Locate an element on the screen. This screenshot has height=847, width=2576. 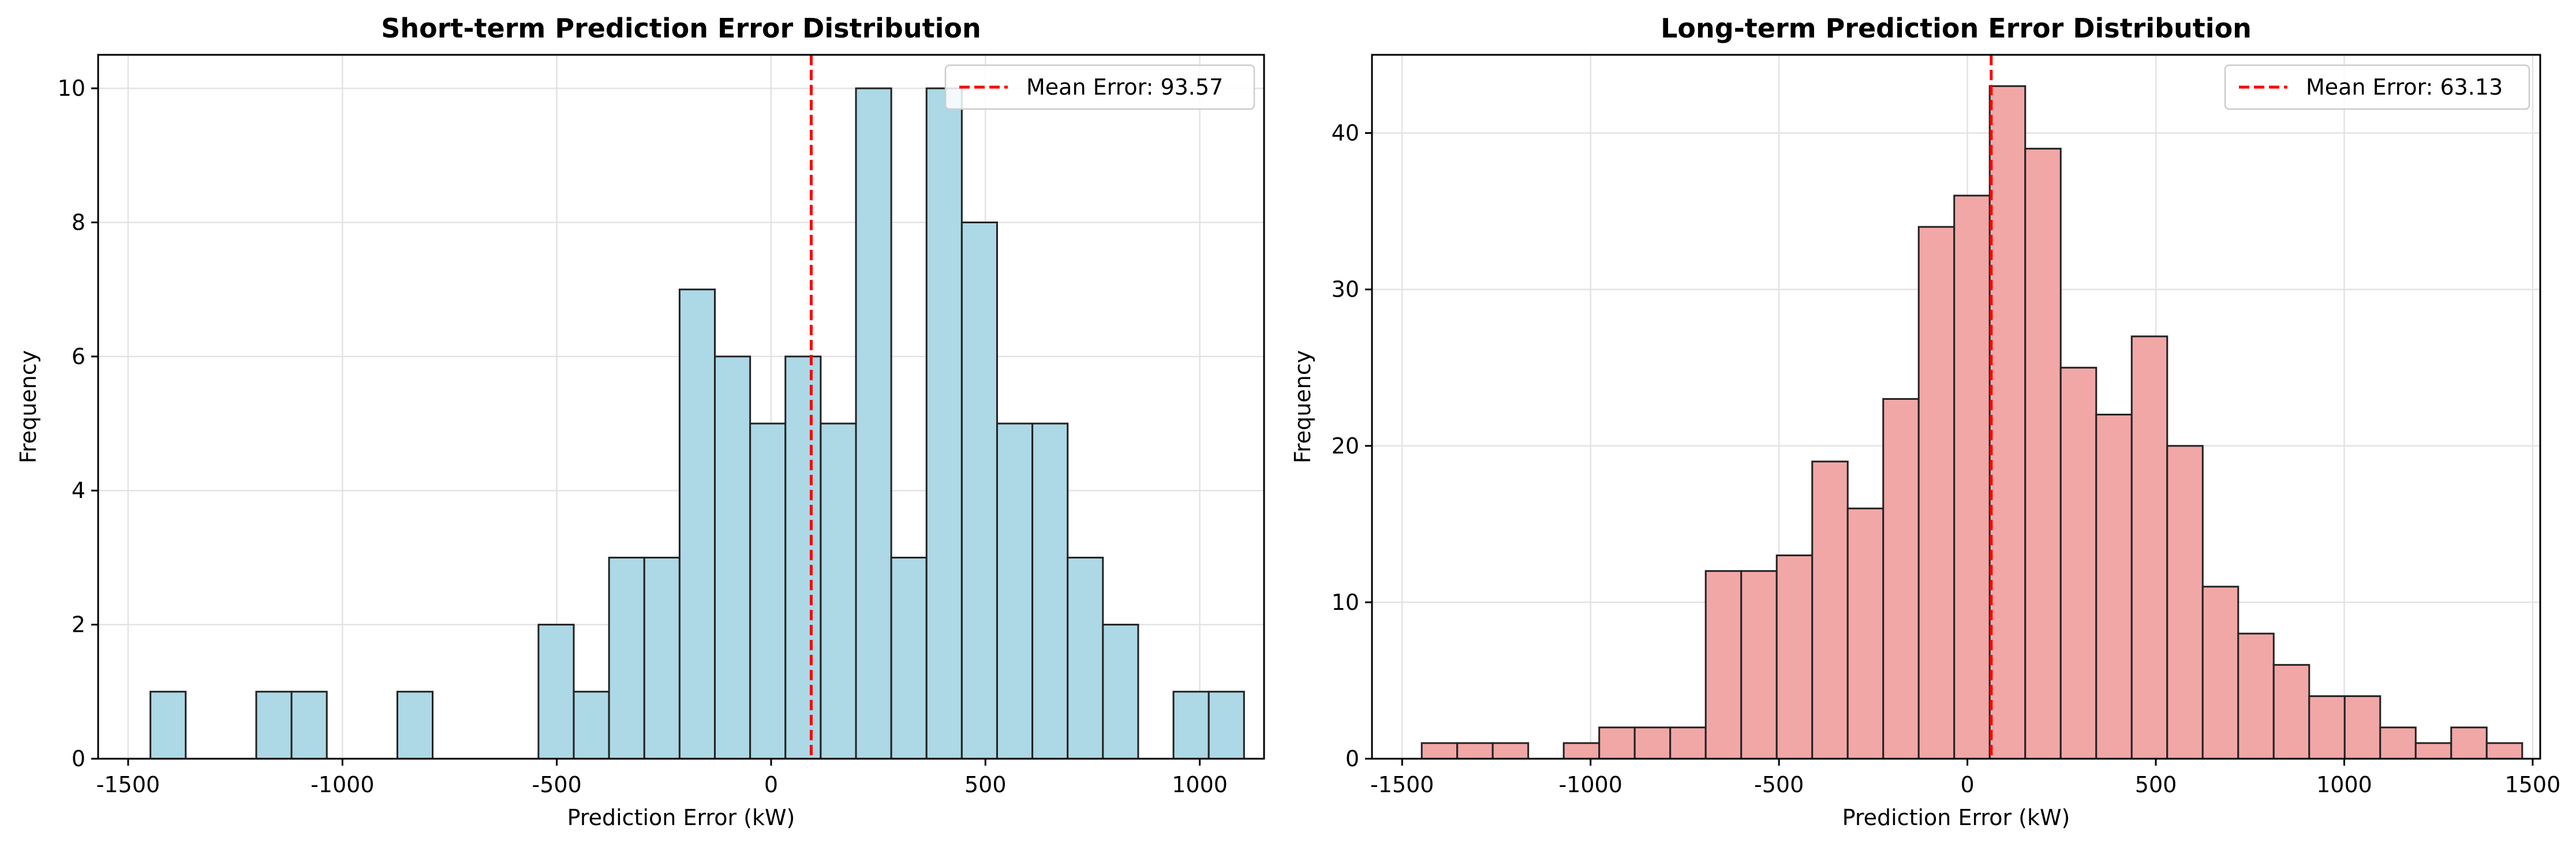
y-axis-ticks: 0 10 20 30 40 is located at coordinates (1352, 446).